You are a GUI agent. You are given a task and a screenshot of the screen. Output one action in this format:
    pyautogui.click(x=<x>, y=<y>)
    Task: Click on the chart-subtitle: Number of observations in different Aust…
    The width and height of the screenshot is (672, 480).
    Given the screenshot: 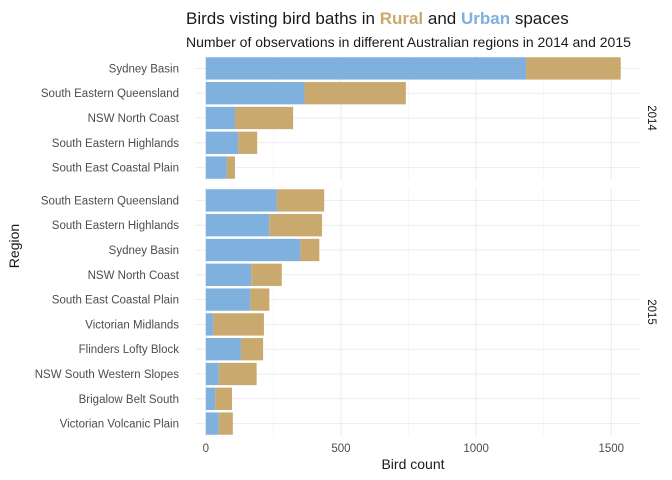 What is the action you would take?
    pyautogui.click(x=408, y=42)
    